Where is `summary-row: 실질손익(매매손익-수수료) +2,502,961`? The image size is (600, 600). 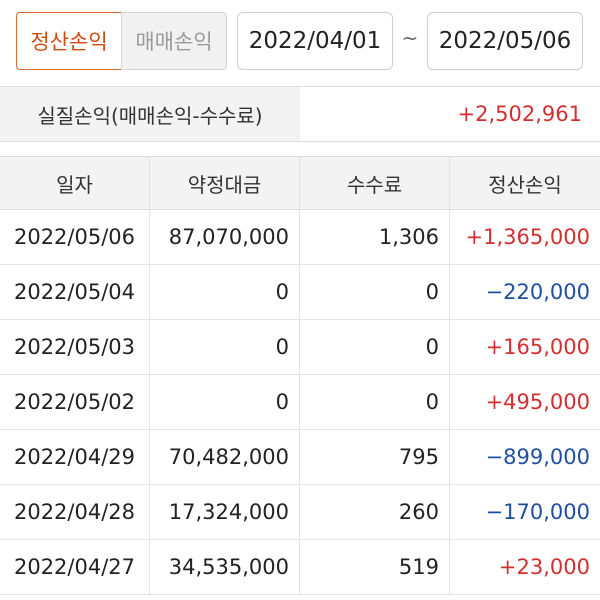 summary-row: 실질손익(매매손익-수수료) +2,502,961 is located at coordinates (300, 114).